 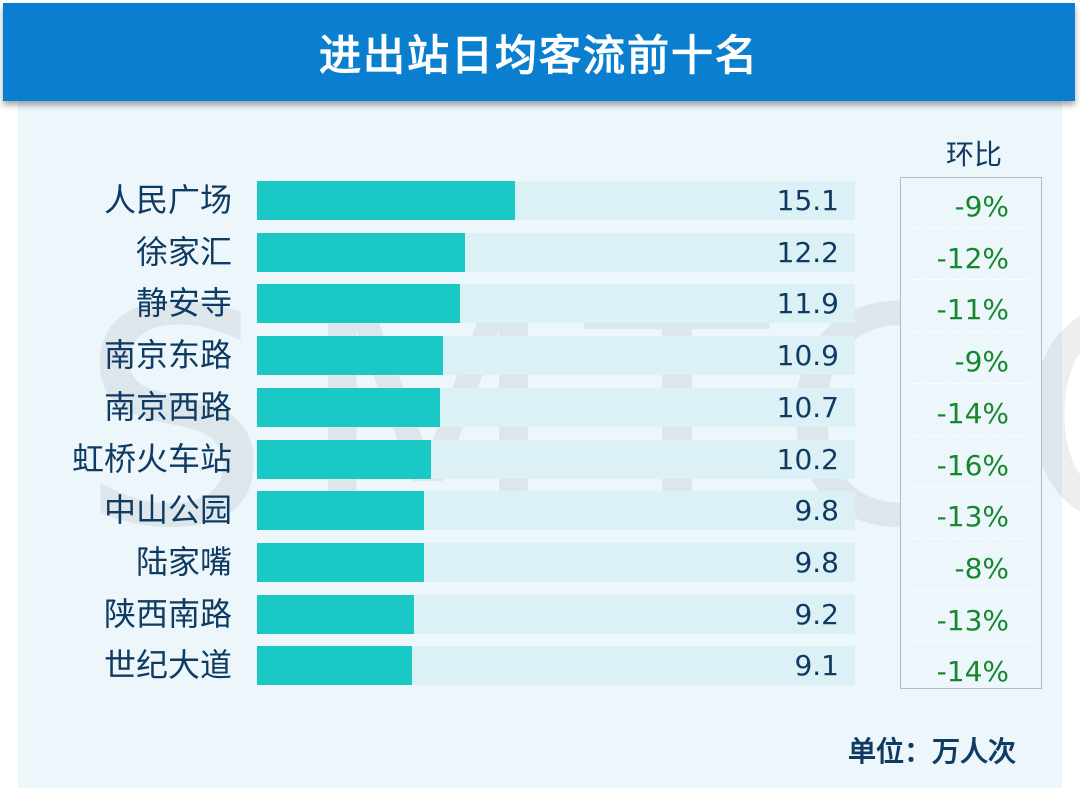 I want to click on bar-value-label: 12.2, so click(x=807, y=252).